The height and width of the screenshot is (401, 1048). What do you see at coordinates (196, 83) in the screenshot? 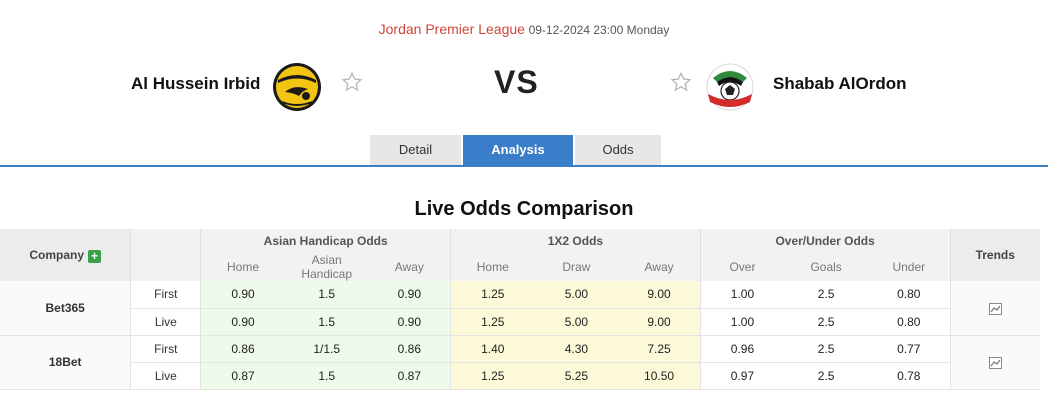
I see `home-team-name: Al Hussein Irbid` at bounding box center [196, 83].